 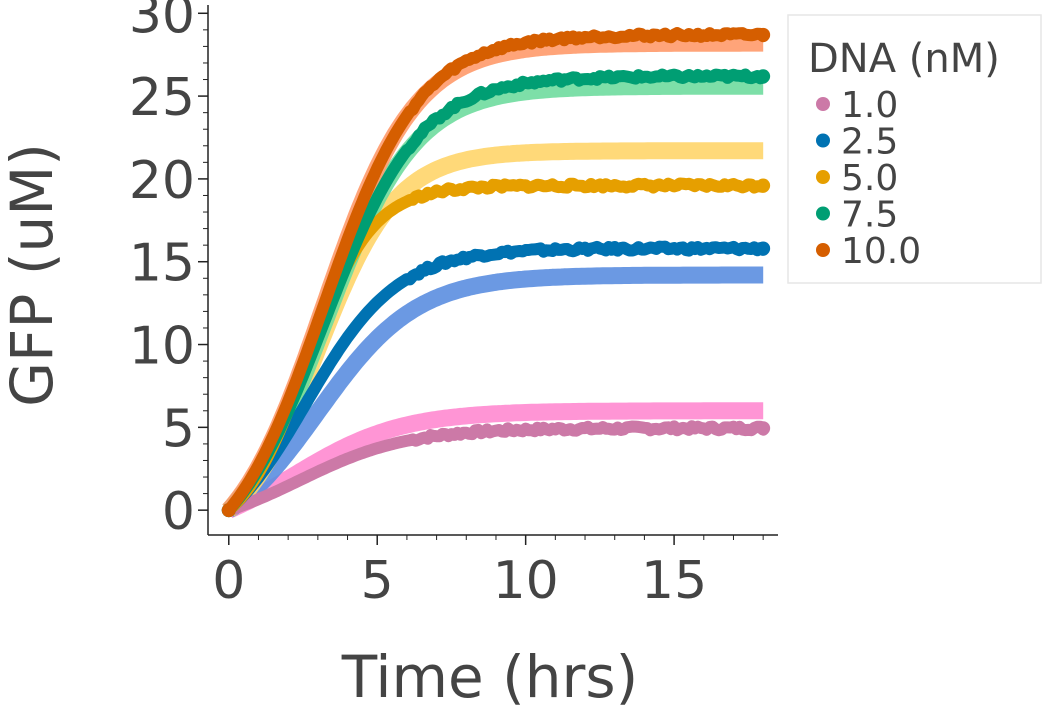 I want to click on y-tick-label: 20, so click(x=162, y=181).